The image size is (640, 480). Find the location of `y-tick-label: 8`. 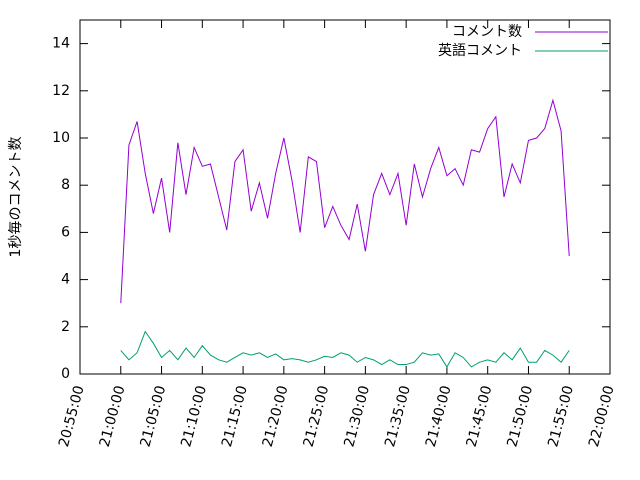

y-tick-label: 8 is located at coordinates (65, 185).